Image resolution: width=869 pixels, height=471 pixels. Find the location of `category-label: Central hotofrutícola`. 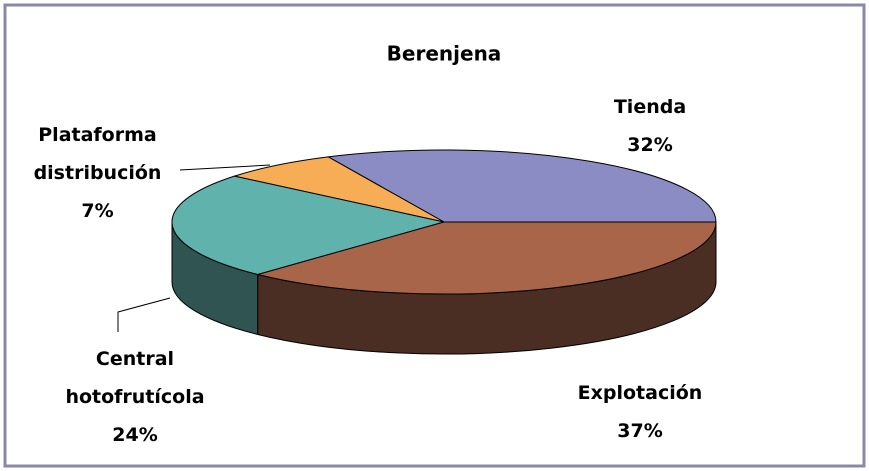

category-label: Central hotofrutícola is located at coordinates (135, 378).